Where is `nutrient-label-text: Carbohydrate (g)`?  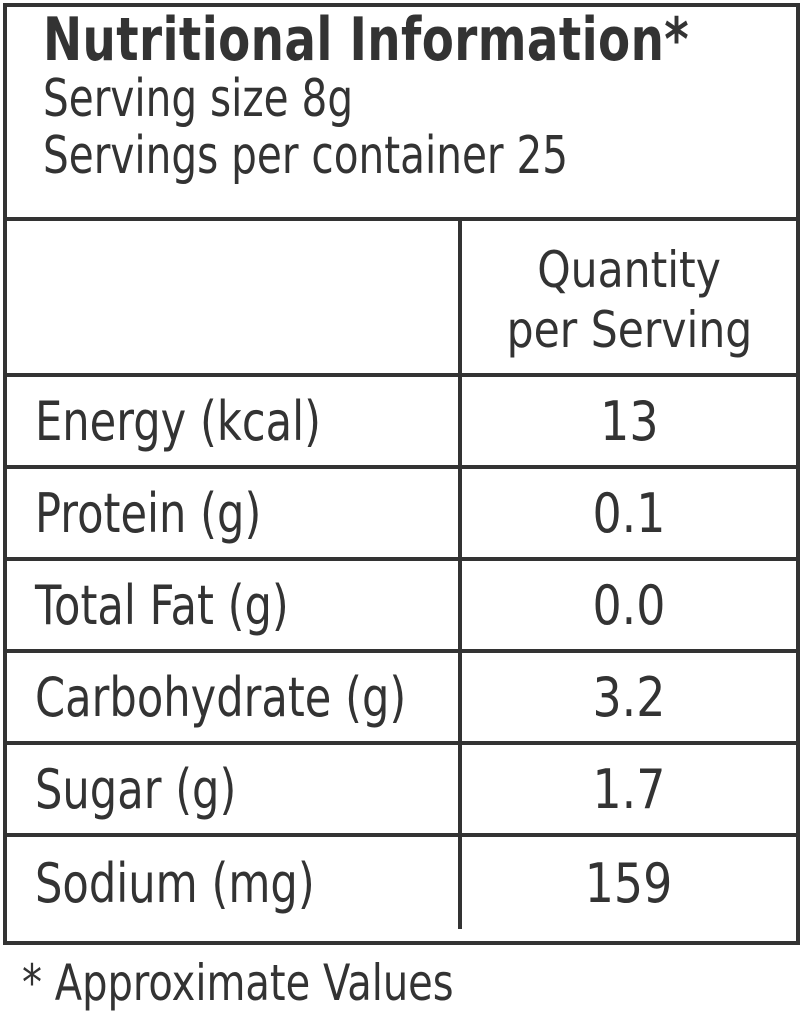 nutrient-label-text: Carbohydrate (g) is located at coordinates (221, 697).